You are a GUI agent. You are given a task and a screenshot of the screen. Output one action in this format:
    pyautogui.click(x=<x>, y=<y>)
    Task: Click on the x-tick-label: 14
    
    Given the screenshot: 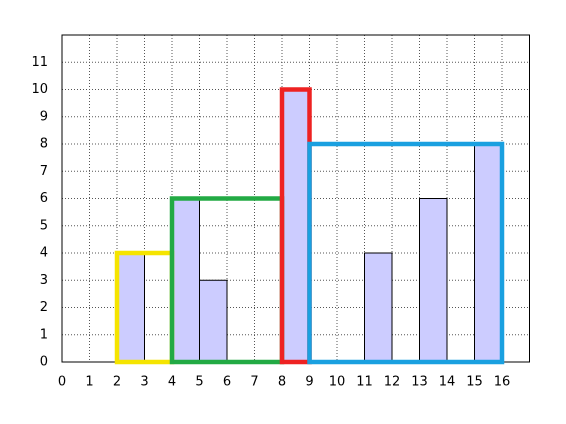 What is the action you would take?
    pyautogui.click(x=447, y=382)
    